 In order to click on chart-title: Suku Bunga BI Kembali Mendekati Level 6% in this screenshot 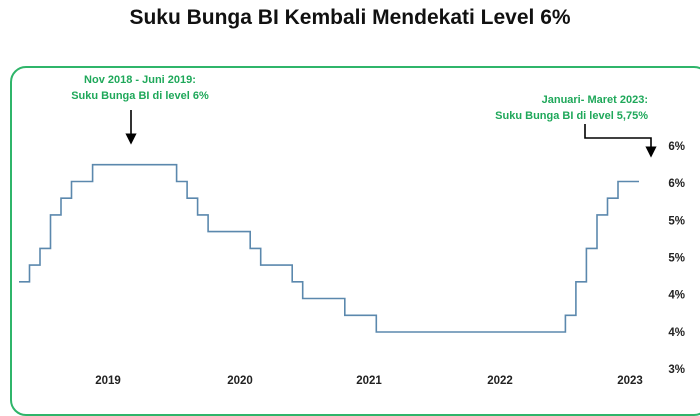, I will do `click(350, 17)`.